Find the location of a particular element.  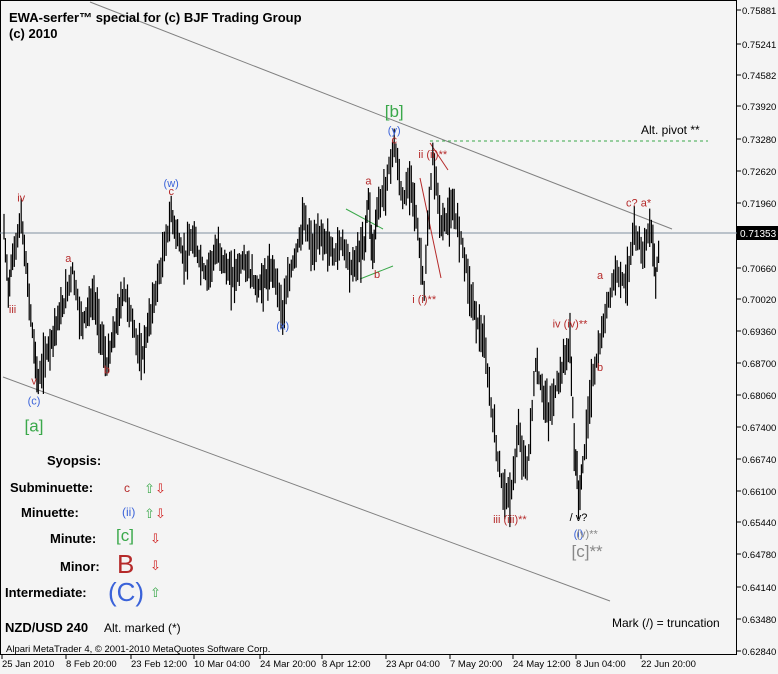

wave-label: c? a* is located at coordinates (639, 203).